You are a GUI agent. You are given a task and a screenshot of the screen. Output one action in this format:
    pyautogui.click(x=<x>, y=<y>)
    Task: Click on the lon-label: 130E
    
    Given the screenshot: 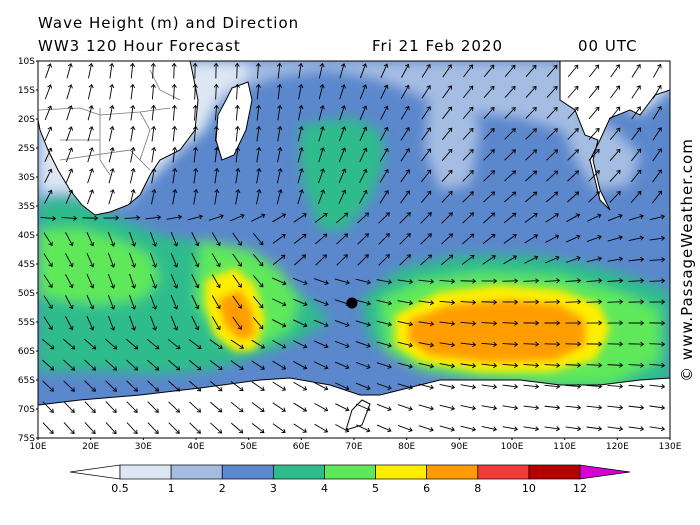 What is the action you would take?
    pyautogui.click(x=670, y=447)
    